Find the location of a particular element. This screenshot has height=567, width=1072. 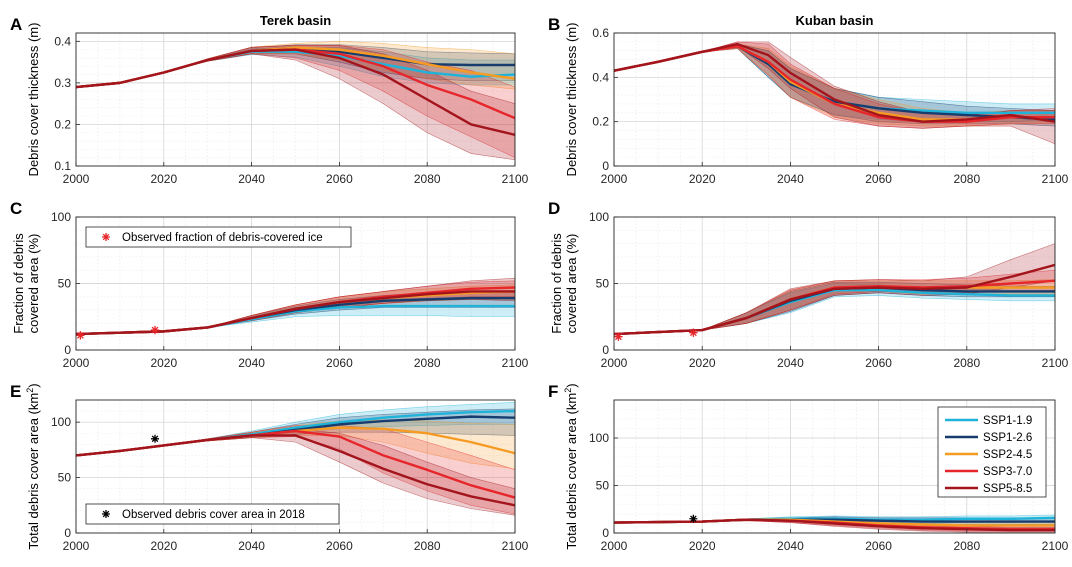

annotation-box: Observed debris cover area in 2018 is located at coordinates (212, 514).